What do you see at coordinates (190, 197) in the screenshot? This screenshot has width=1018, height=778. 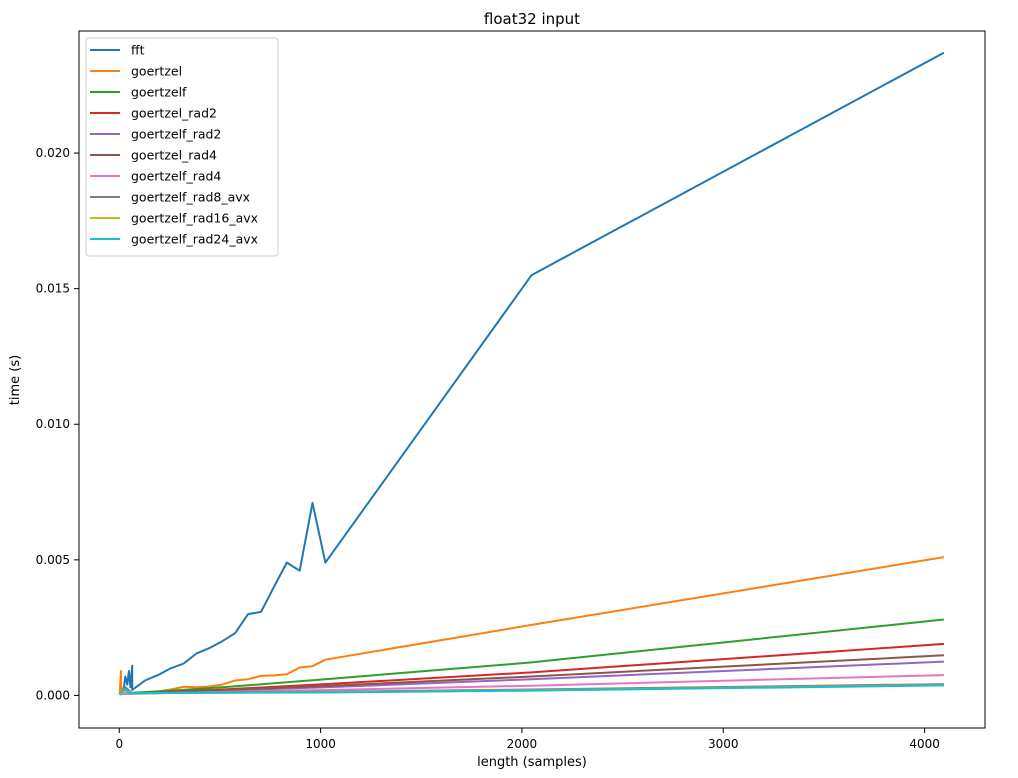 I see `legend-label-7: goertzelf_rad8_avx` at bounding box center [190, 197].